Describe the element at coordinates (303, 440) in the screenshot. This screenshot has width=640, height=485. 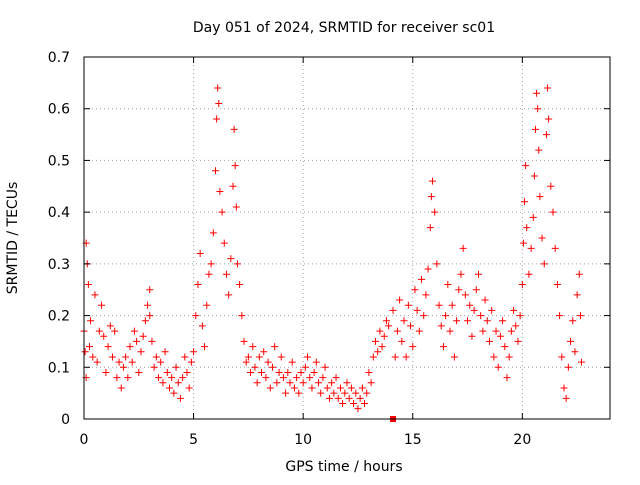
I see `x-tick-label: 10` at that location.